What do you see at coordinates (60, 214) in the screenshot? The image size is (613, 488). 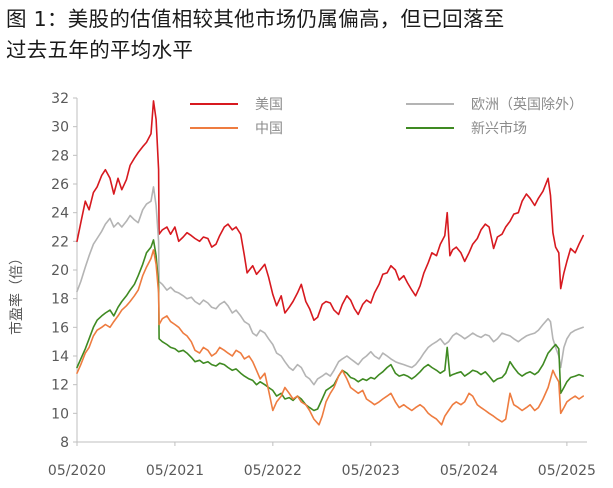 I see `y-tick-label: 24` at bounding box center [60, 214].